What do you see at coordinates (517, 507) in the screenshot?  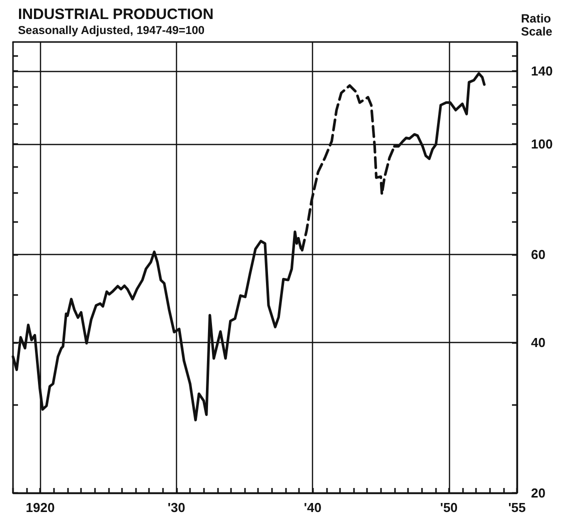 I see `x-tick-label: '55` at bounding box center [517, 507].